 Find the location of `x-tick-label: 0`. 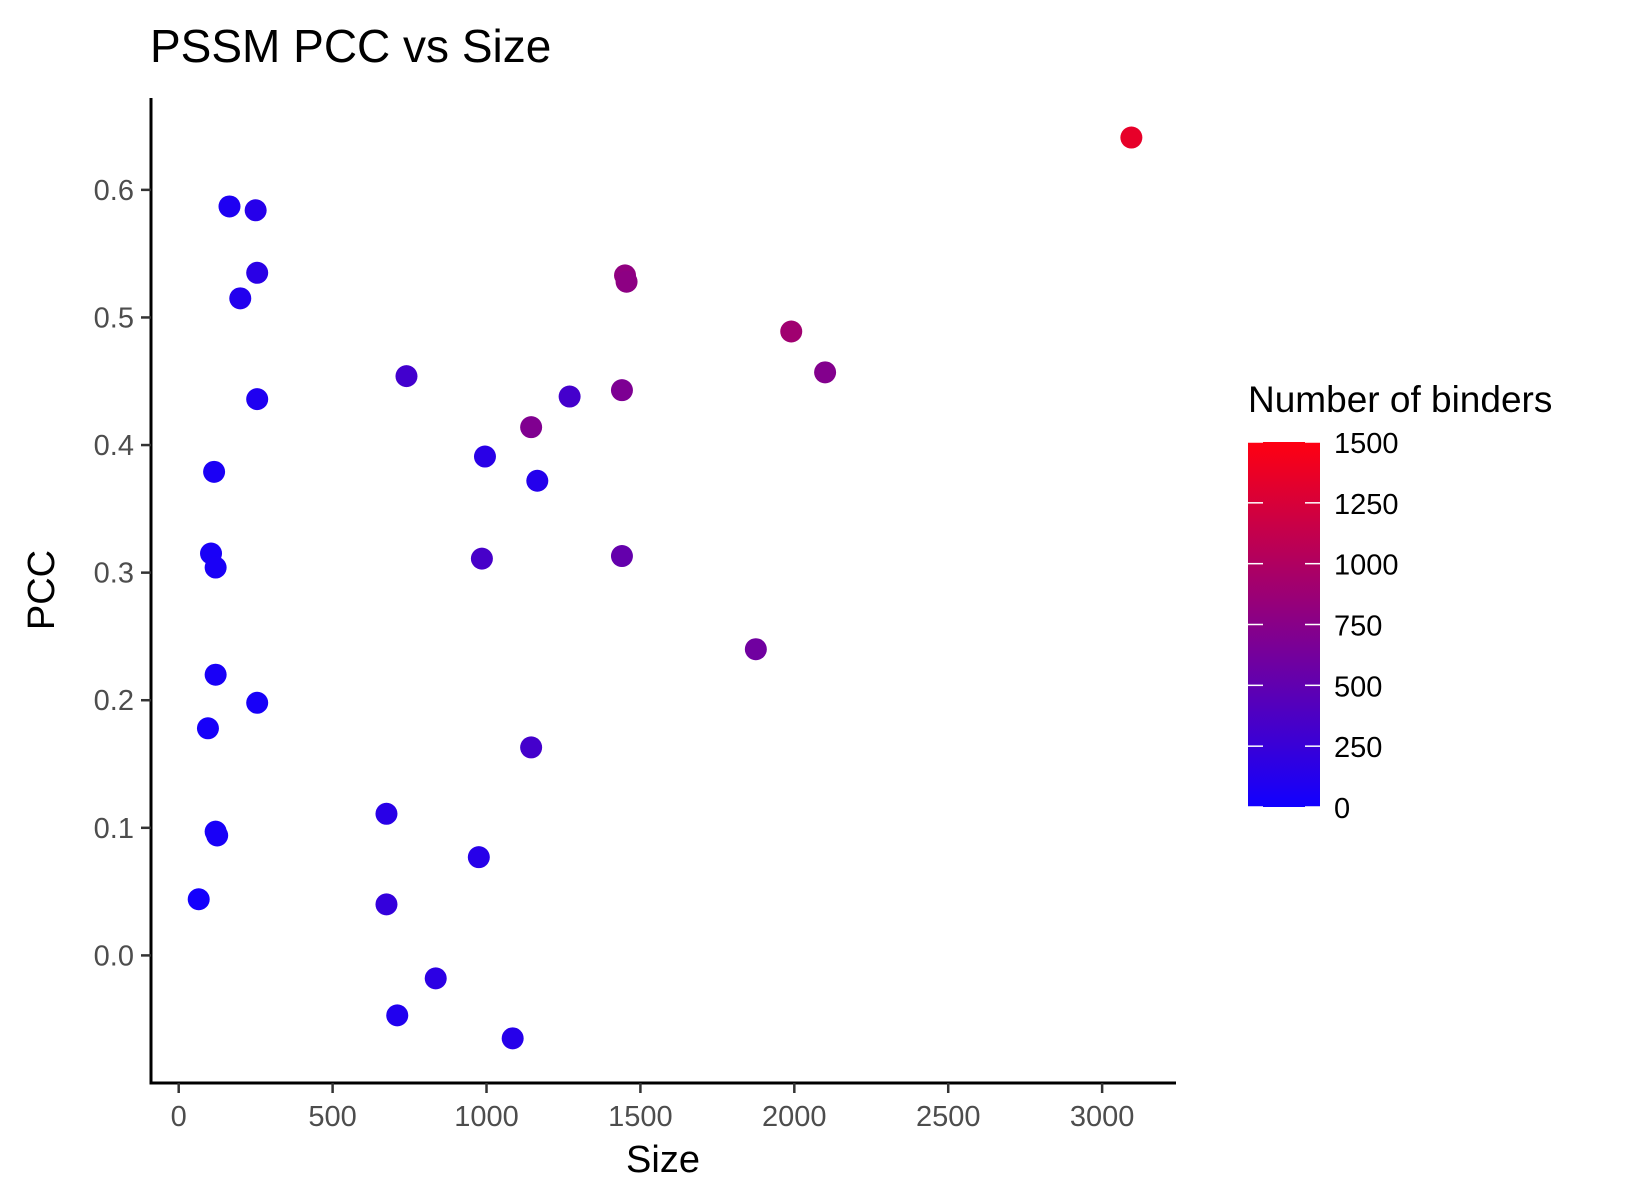

x-tick-label: 0 is located at coordinates (179, 1117).